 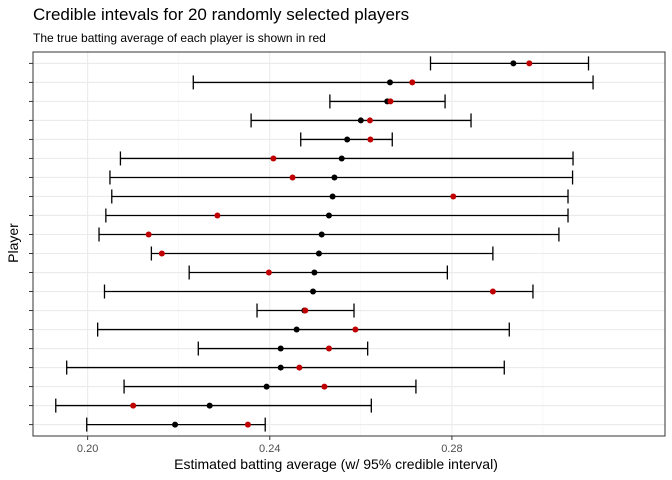 What do you see at coordinates (87, 449) in the screenshot?
I see `x-tick-label: 0.20` at bounding box center [87, 449].